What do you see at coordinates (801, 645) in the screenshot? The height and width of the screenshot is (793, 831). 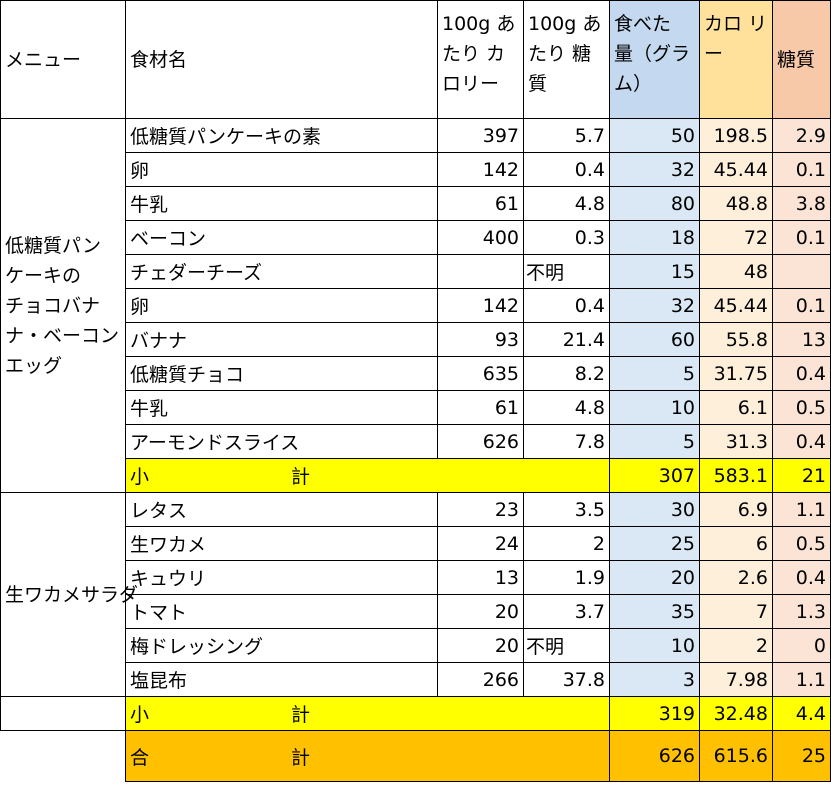 I see `sugar-cell: 0` at bounding box center [801, 645].